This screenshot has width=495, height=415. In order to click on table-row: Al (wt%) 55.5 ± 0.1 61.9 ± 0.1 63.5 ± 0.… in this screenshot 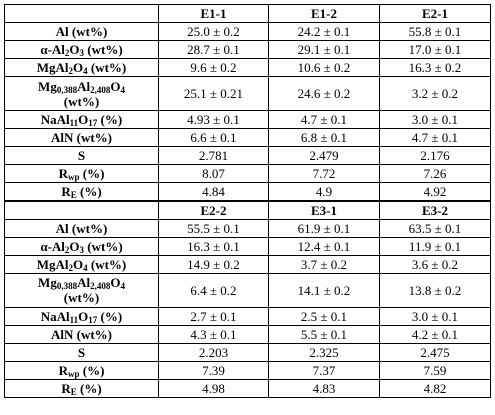, I will do `click(247, 228)`.